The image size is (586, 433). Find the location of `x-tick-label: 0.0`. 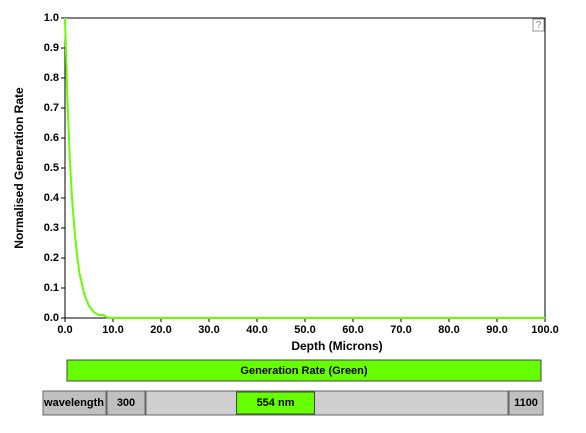

x-tick-label: 0.0 is located at coordinates (64, 330).